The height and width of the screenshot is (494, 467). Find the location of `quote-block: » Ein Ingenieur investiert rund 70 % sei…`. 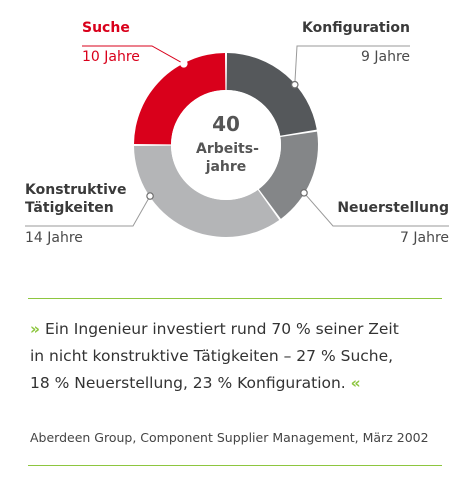

quote-block: » Ein Ingenieur investiert rund 70 % sei… is located at coordinates (240, 356).